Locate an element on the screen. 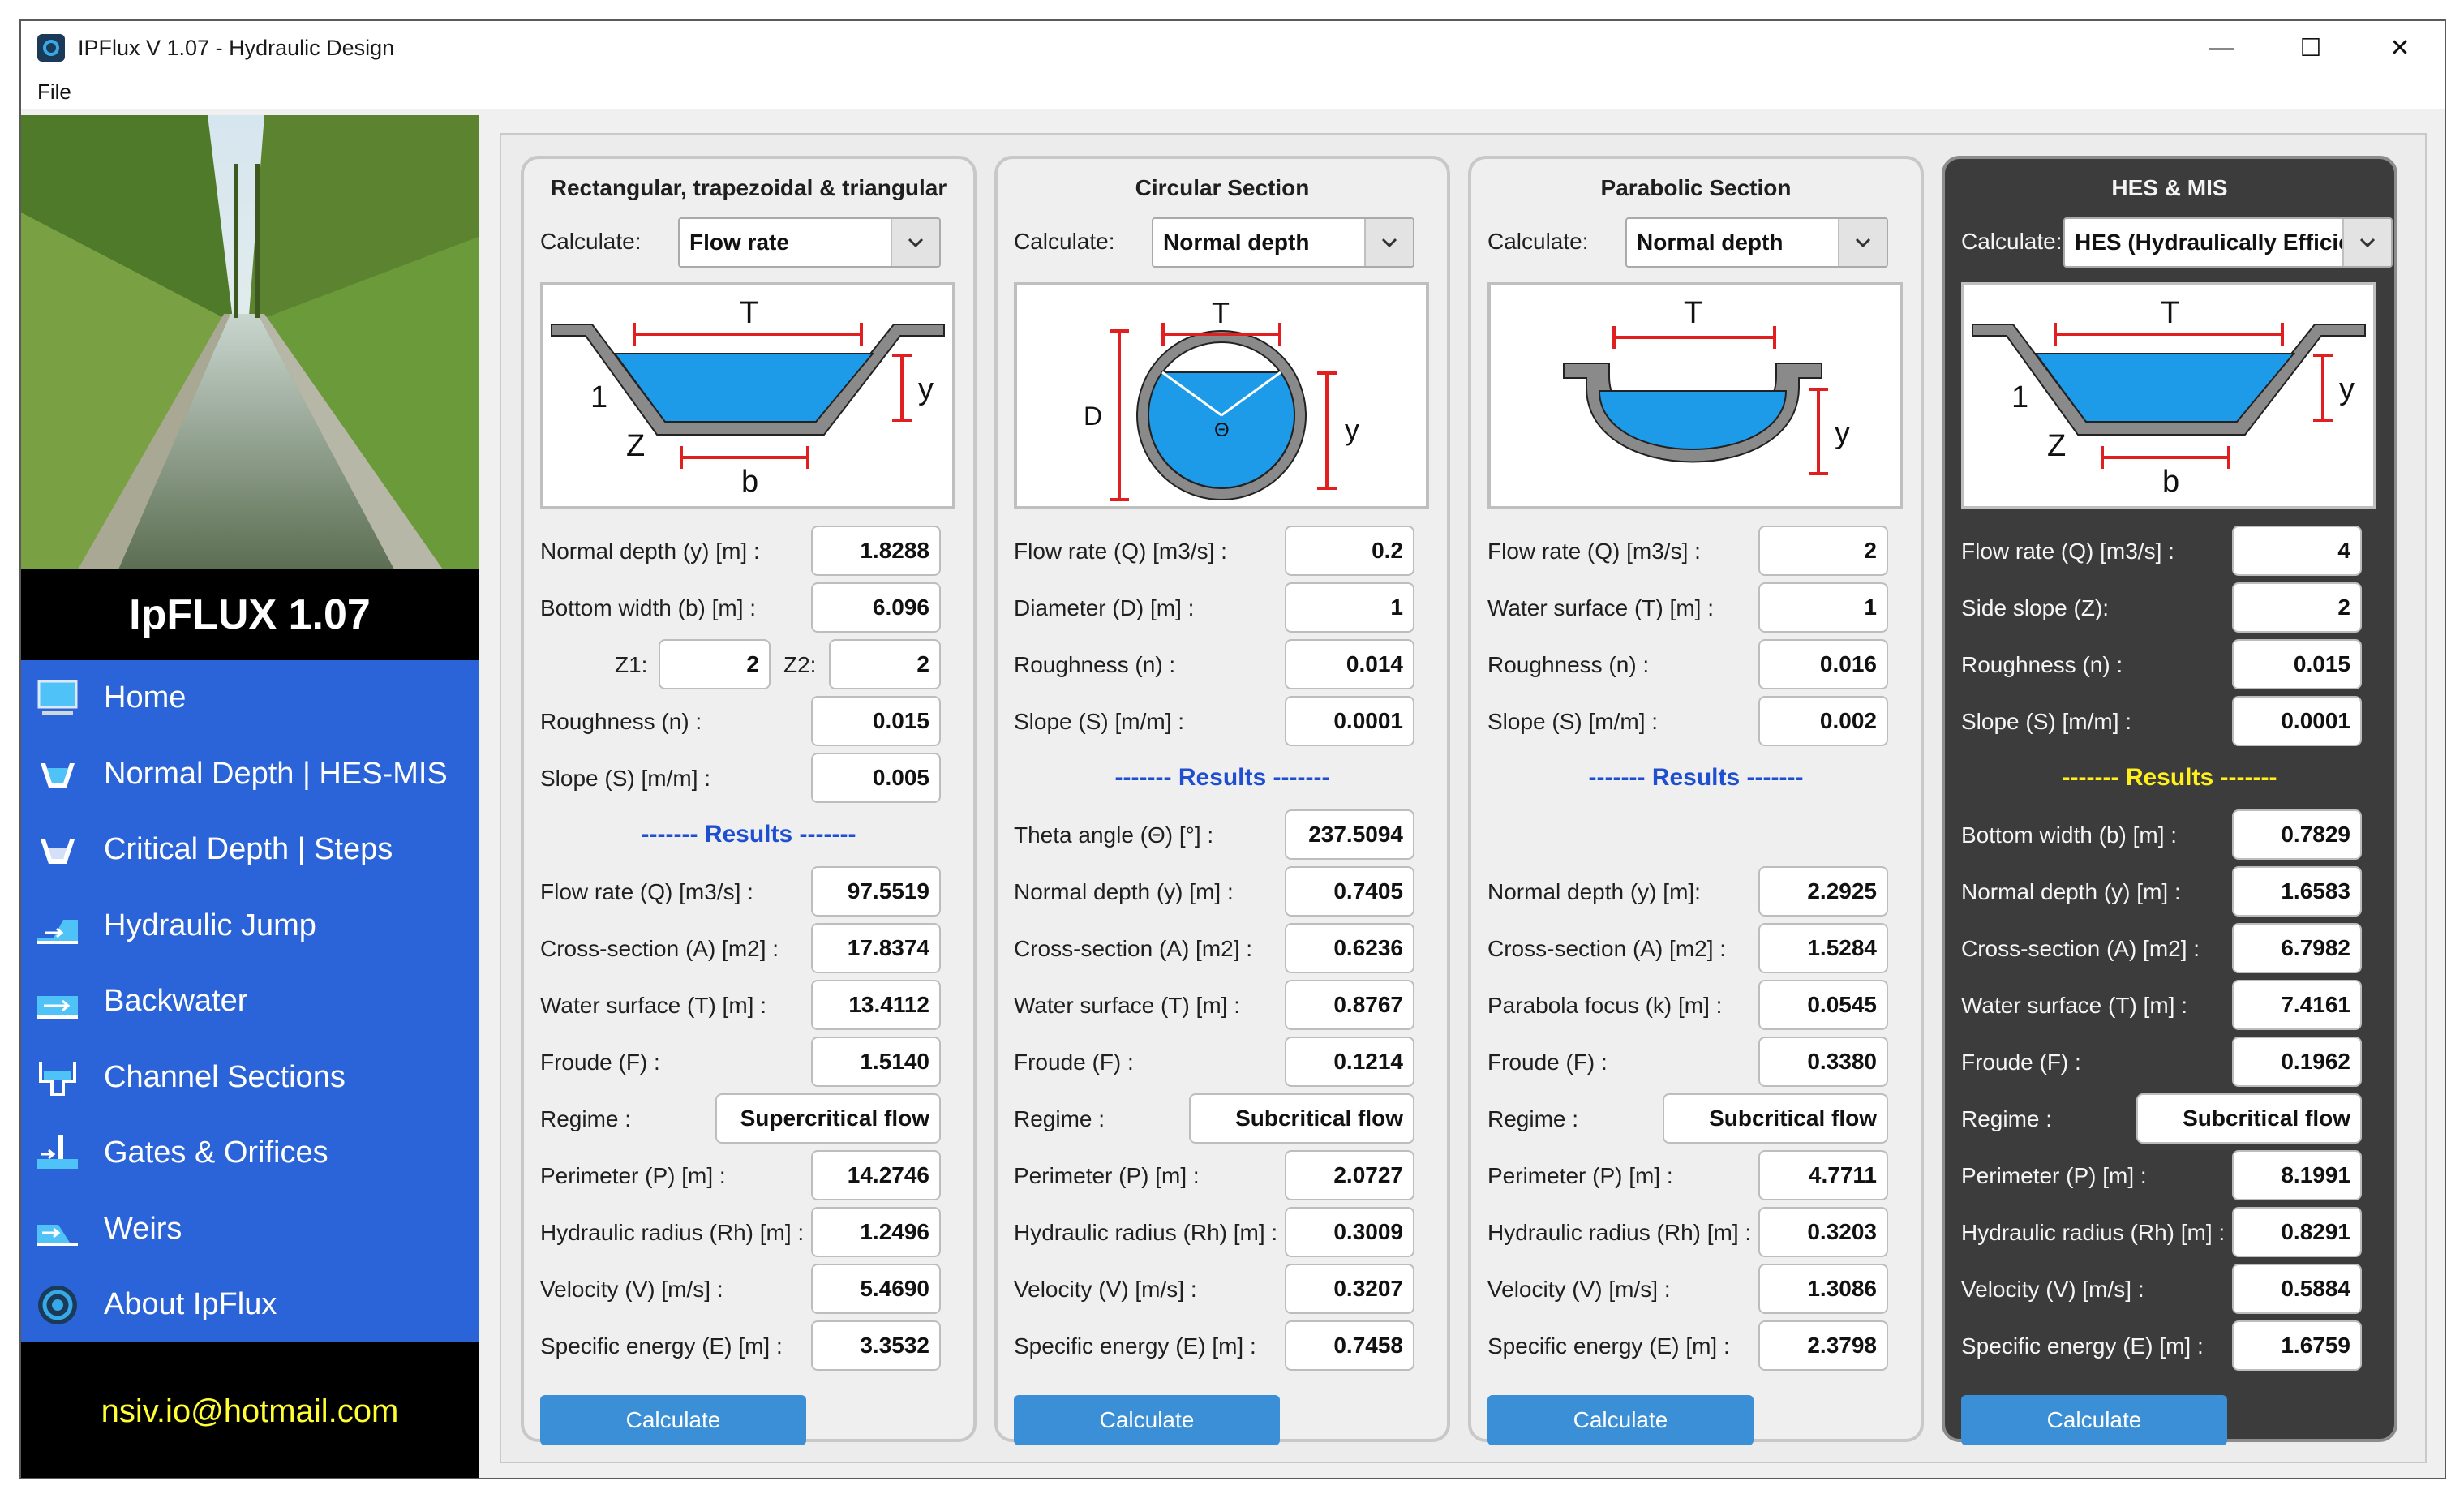 This screenshot has width=2464, height=1494. water-surface-output: 13.4112 is located at coordinates (876, 1005).